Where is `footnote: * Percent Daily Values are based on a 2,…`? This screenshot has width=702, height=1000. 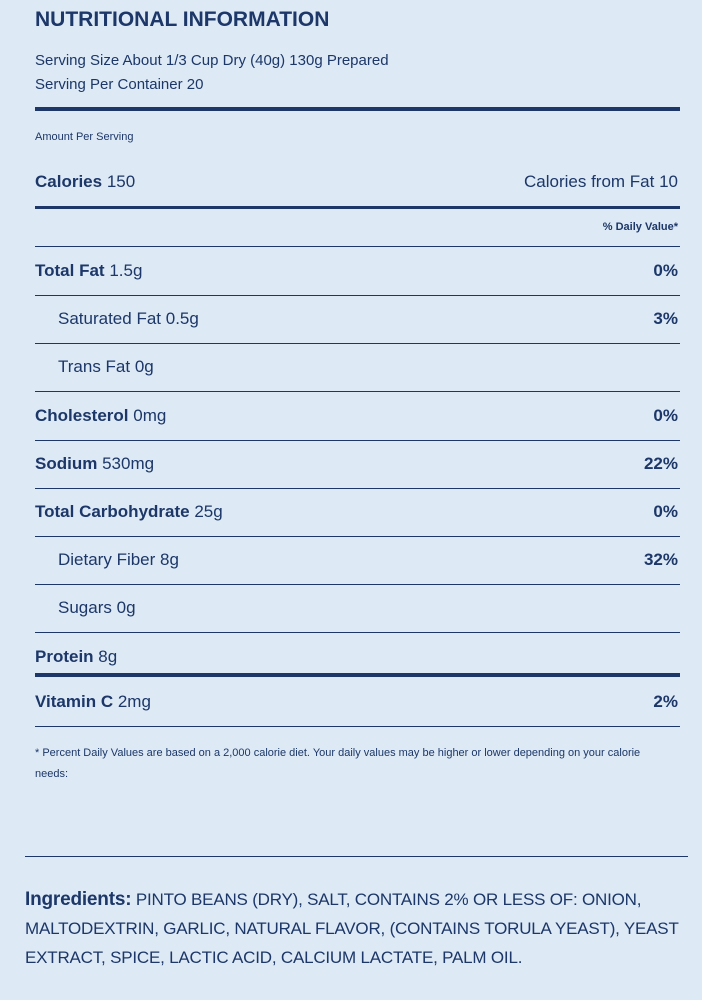 footnote: * Percent Daily Values are based on a 2,… is located at coordinates (338, 763).